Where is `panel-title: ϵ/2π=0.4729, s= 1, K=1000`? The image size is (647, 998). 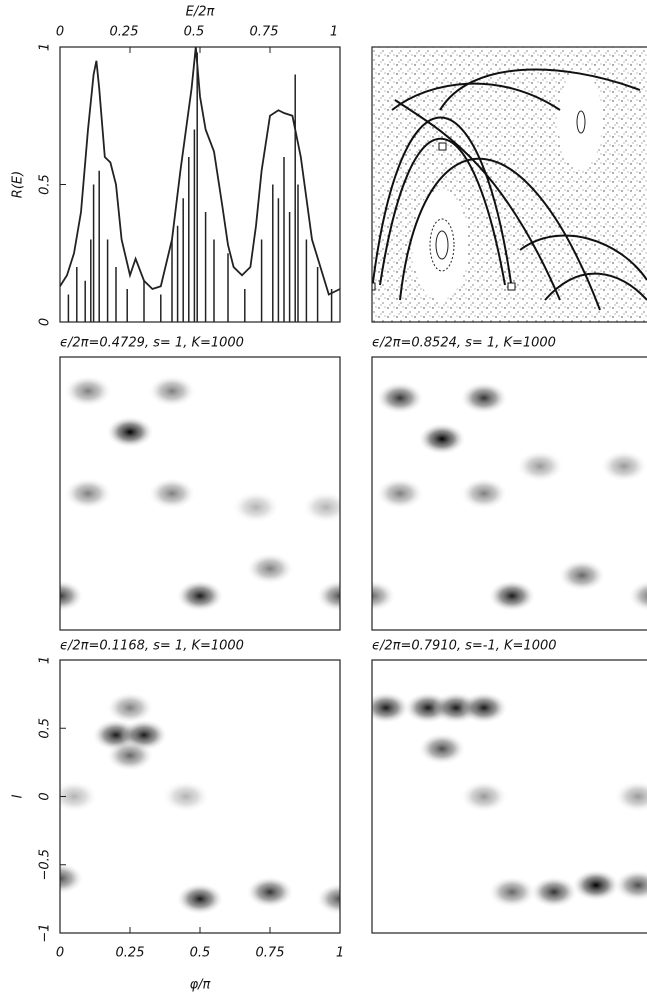
panel-title: ϵ/2π=0.4729, s= 1, K=1000 is located at coordinates (152, 343).